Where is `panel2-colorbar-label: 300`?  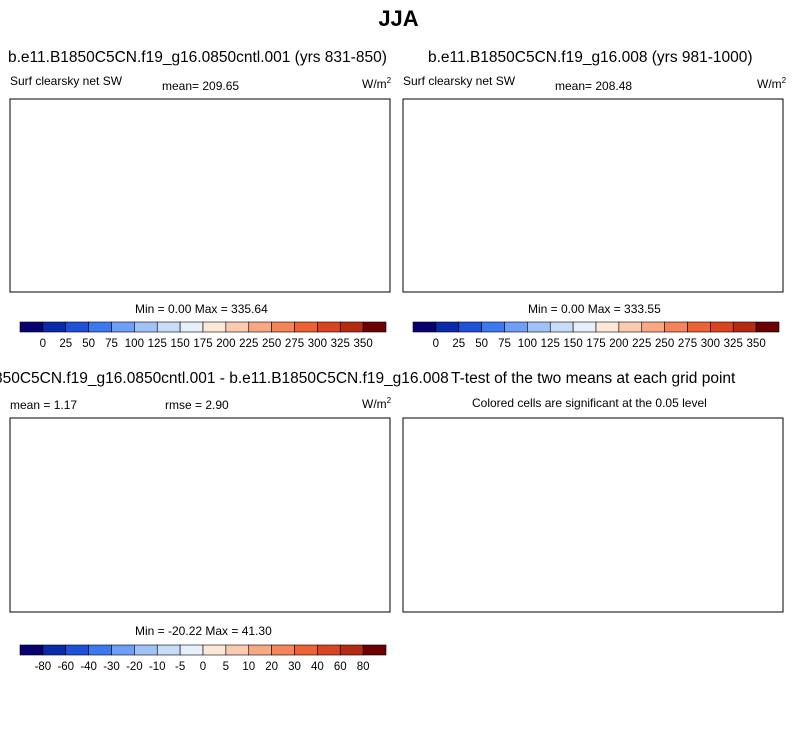 panel2-colorbar-label: 300 is located at coordinates (710, 344).